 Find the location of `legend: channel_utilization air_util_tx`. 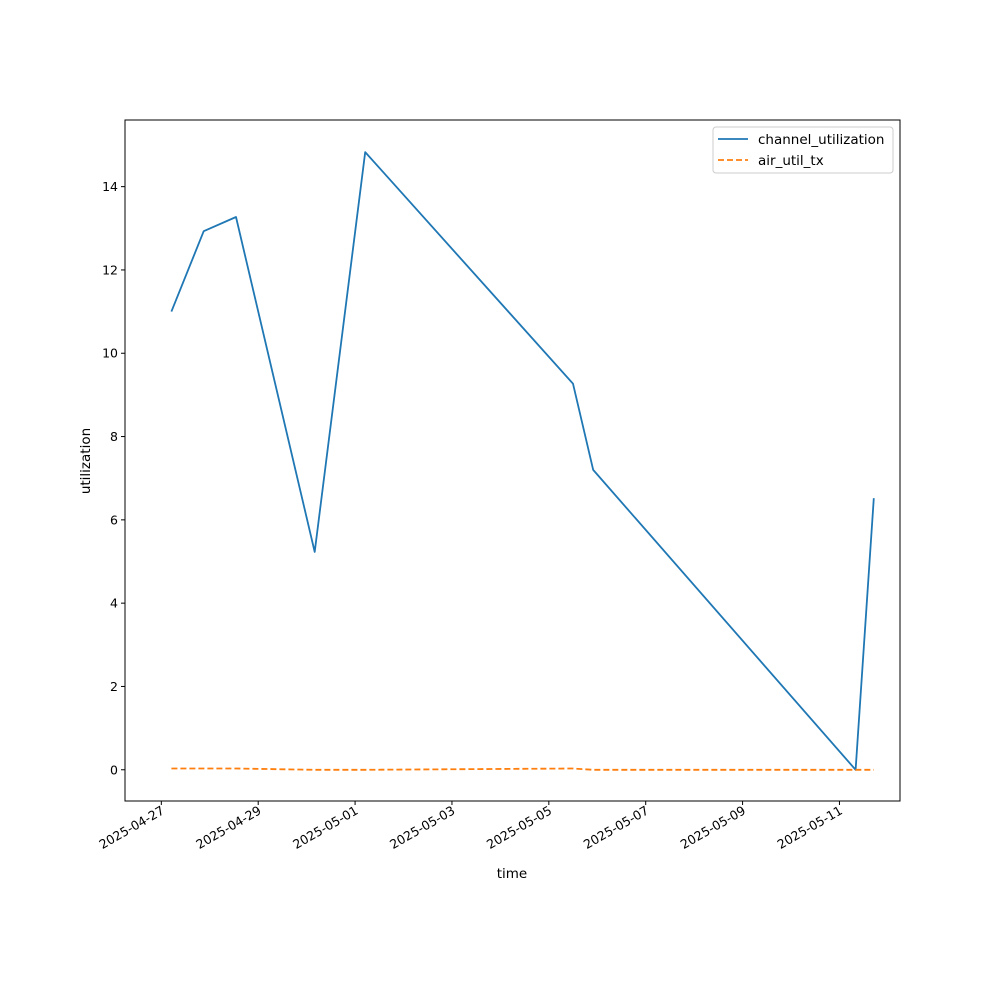

legend: channel_utilization air_util_tx is located at coordinates (803, 150).